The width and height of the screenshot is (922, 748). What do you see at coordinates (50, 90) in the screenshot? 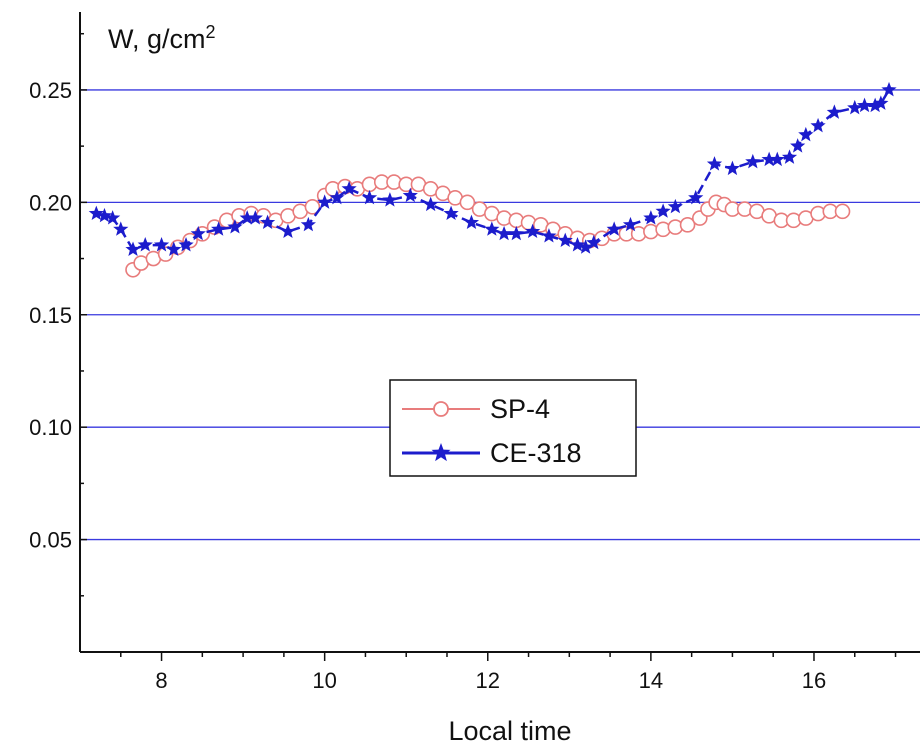
I see `y-tick-label: 0.25` at bounding box center [50, 90].